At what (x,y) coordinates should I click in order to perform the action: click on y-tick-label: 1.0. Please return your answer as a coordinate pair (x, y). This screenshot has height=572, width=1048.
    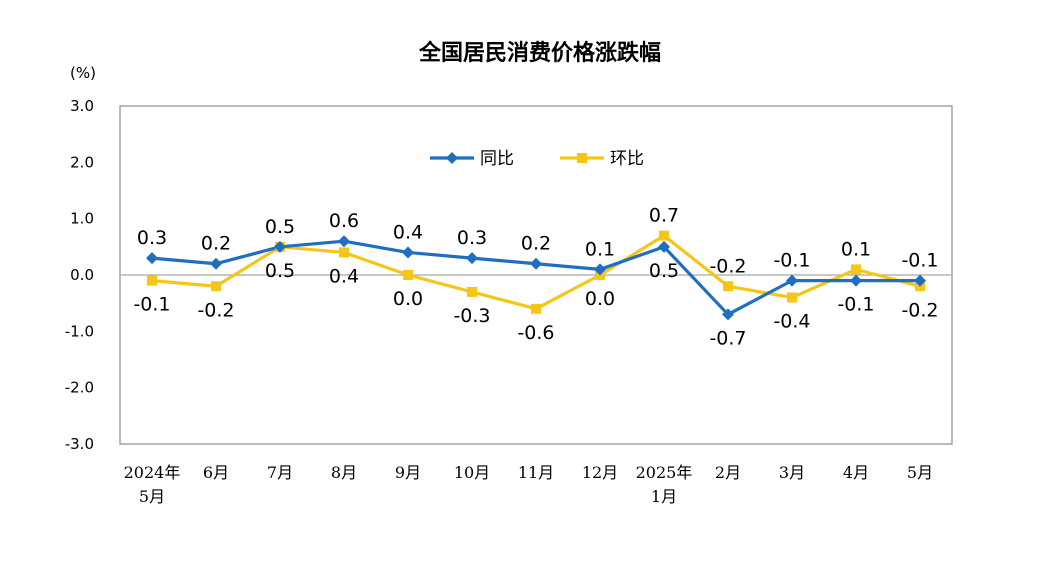
    Looking at the image, I should click on (82, 219).